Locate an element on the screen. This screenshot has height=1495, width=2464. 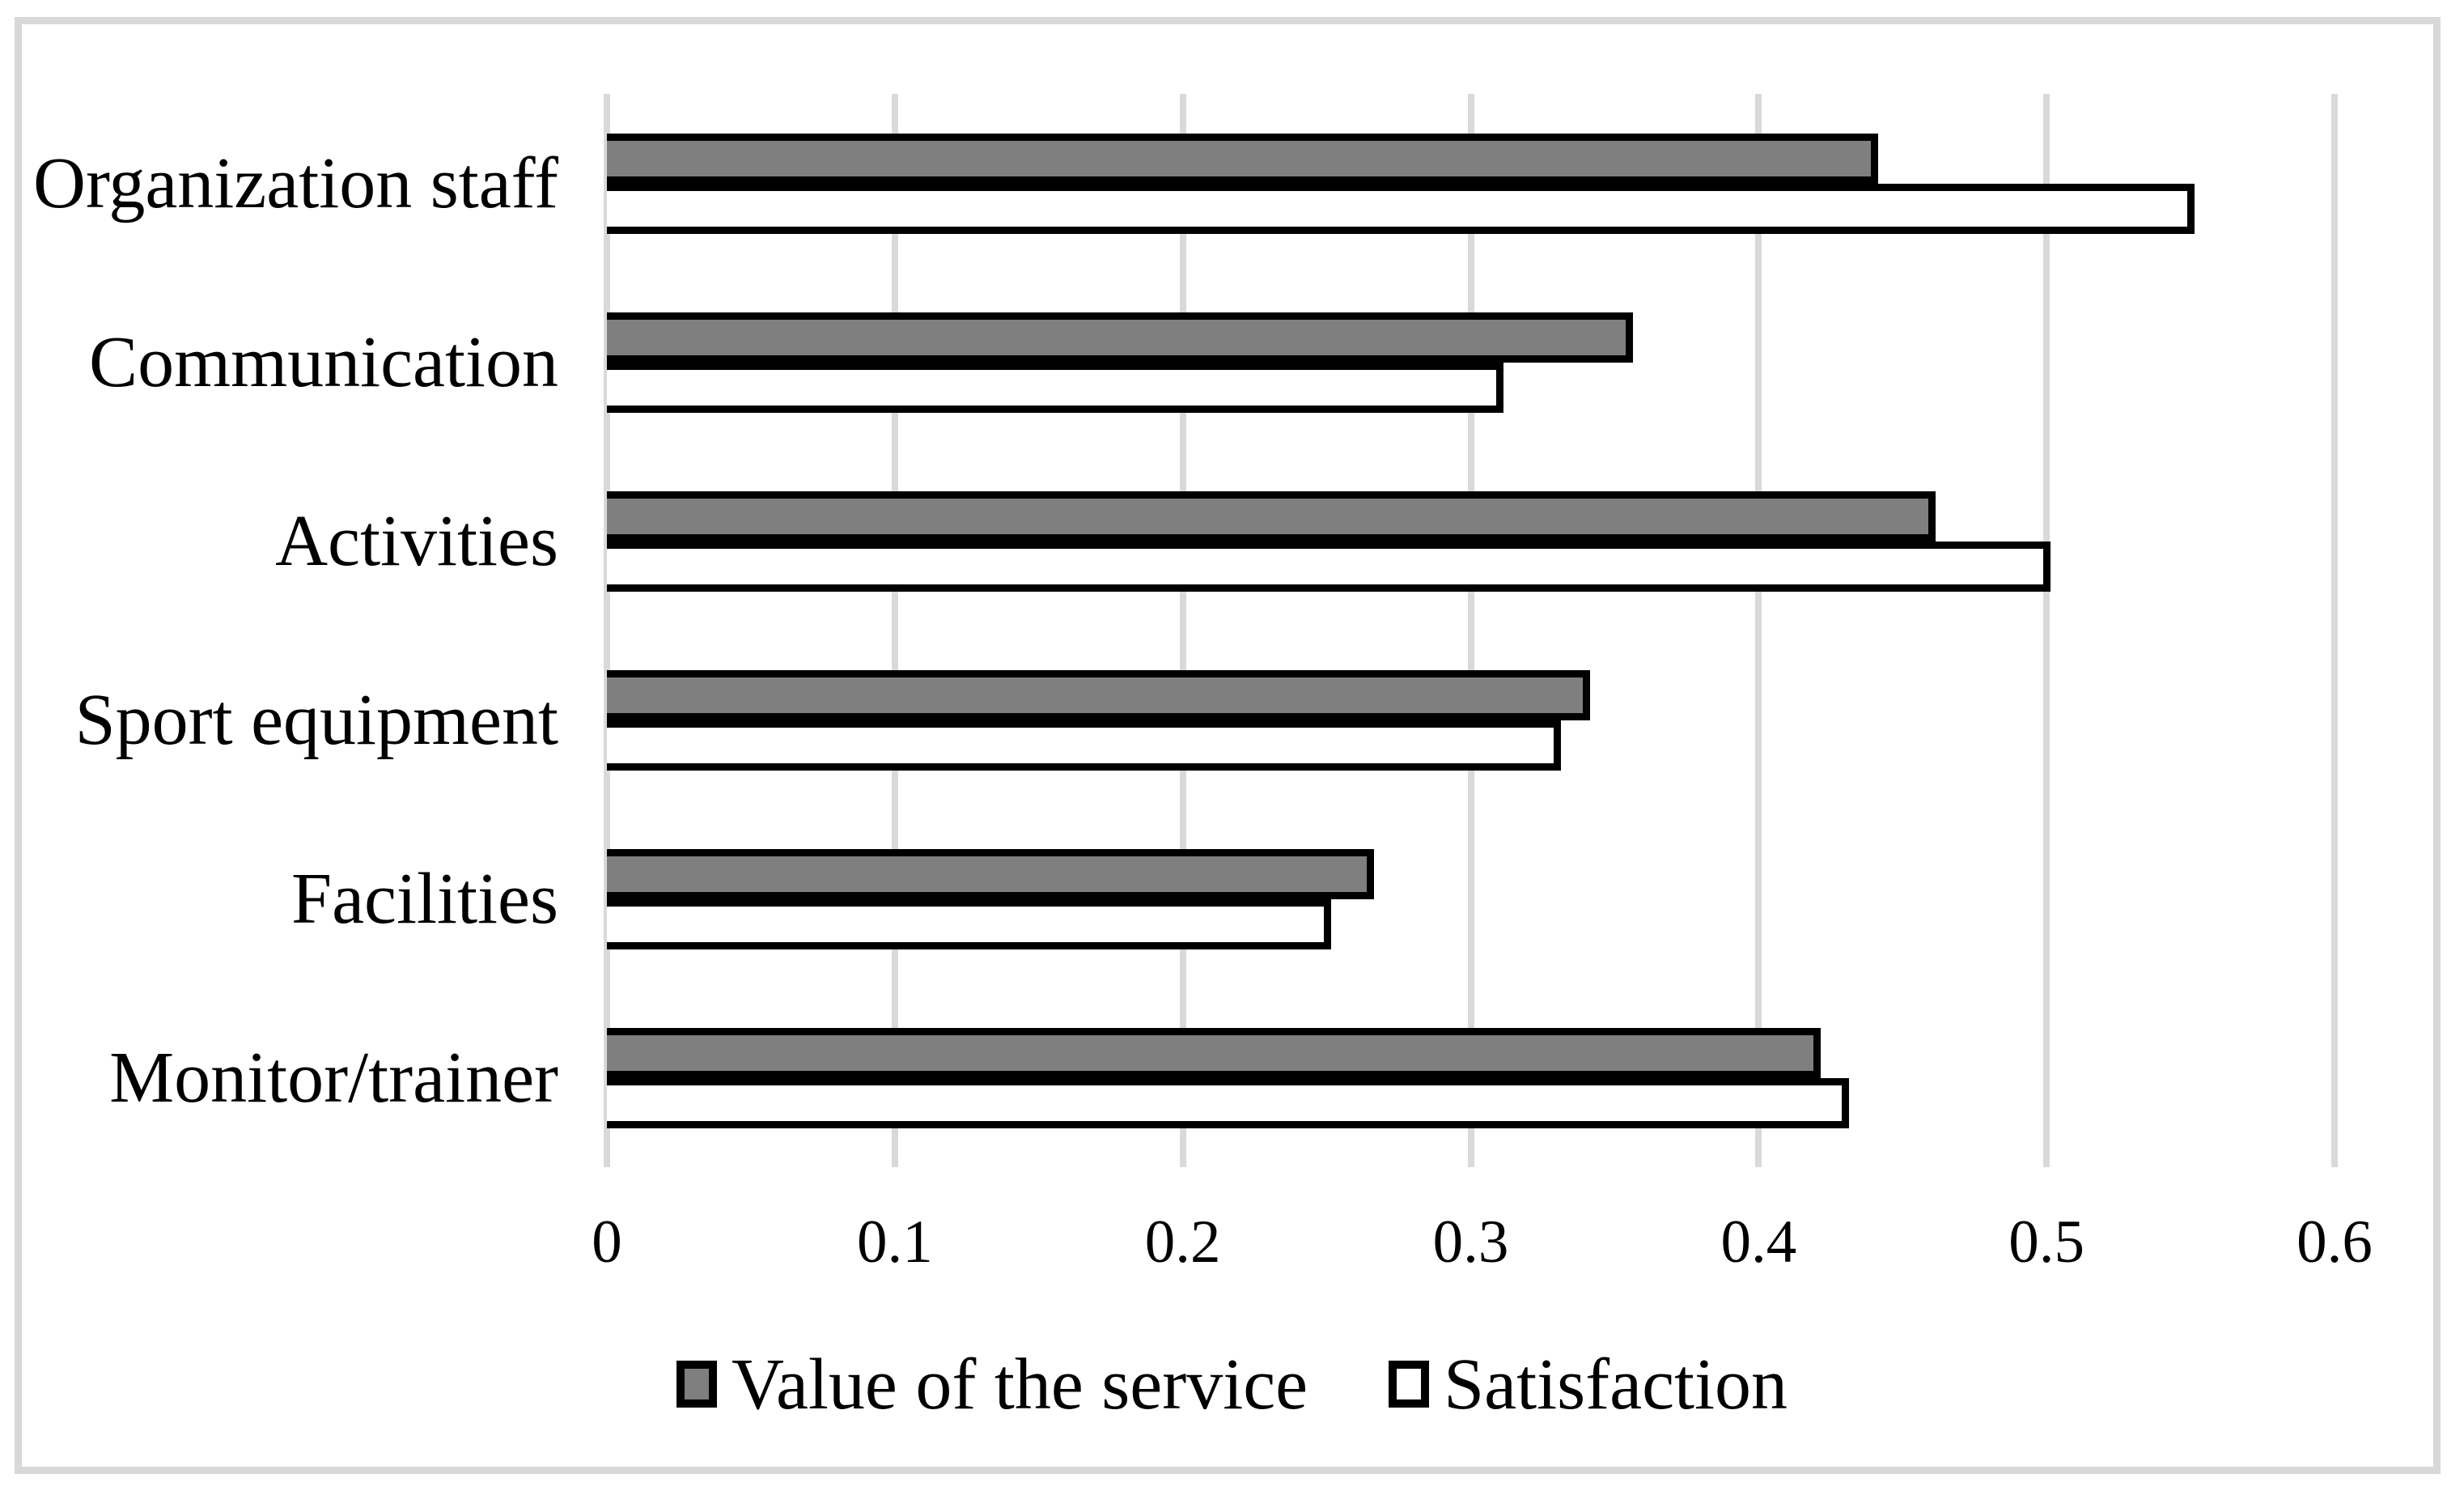
gridline-0.4 is located at coordinates (1758, 630).